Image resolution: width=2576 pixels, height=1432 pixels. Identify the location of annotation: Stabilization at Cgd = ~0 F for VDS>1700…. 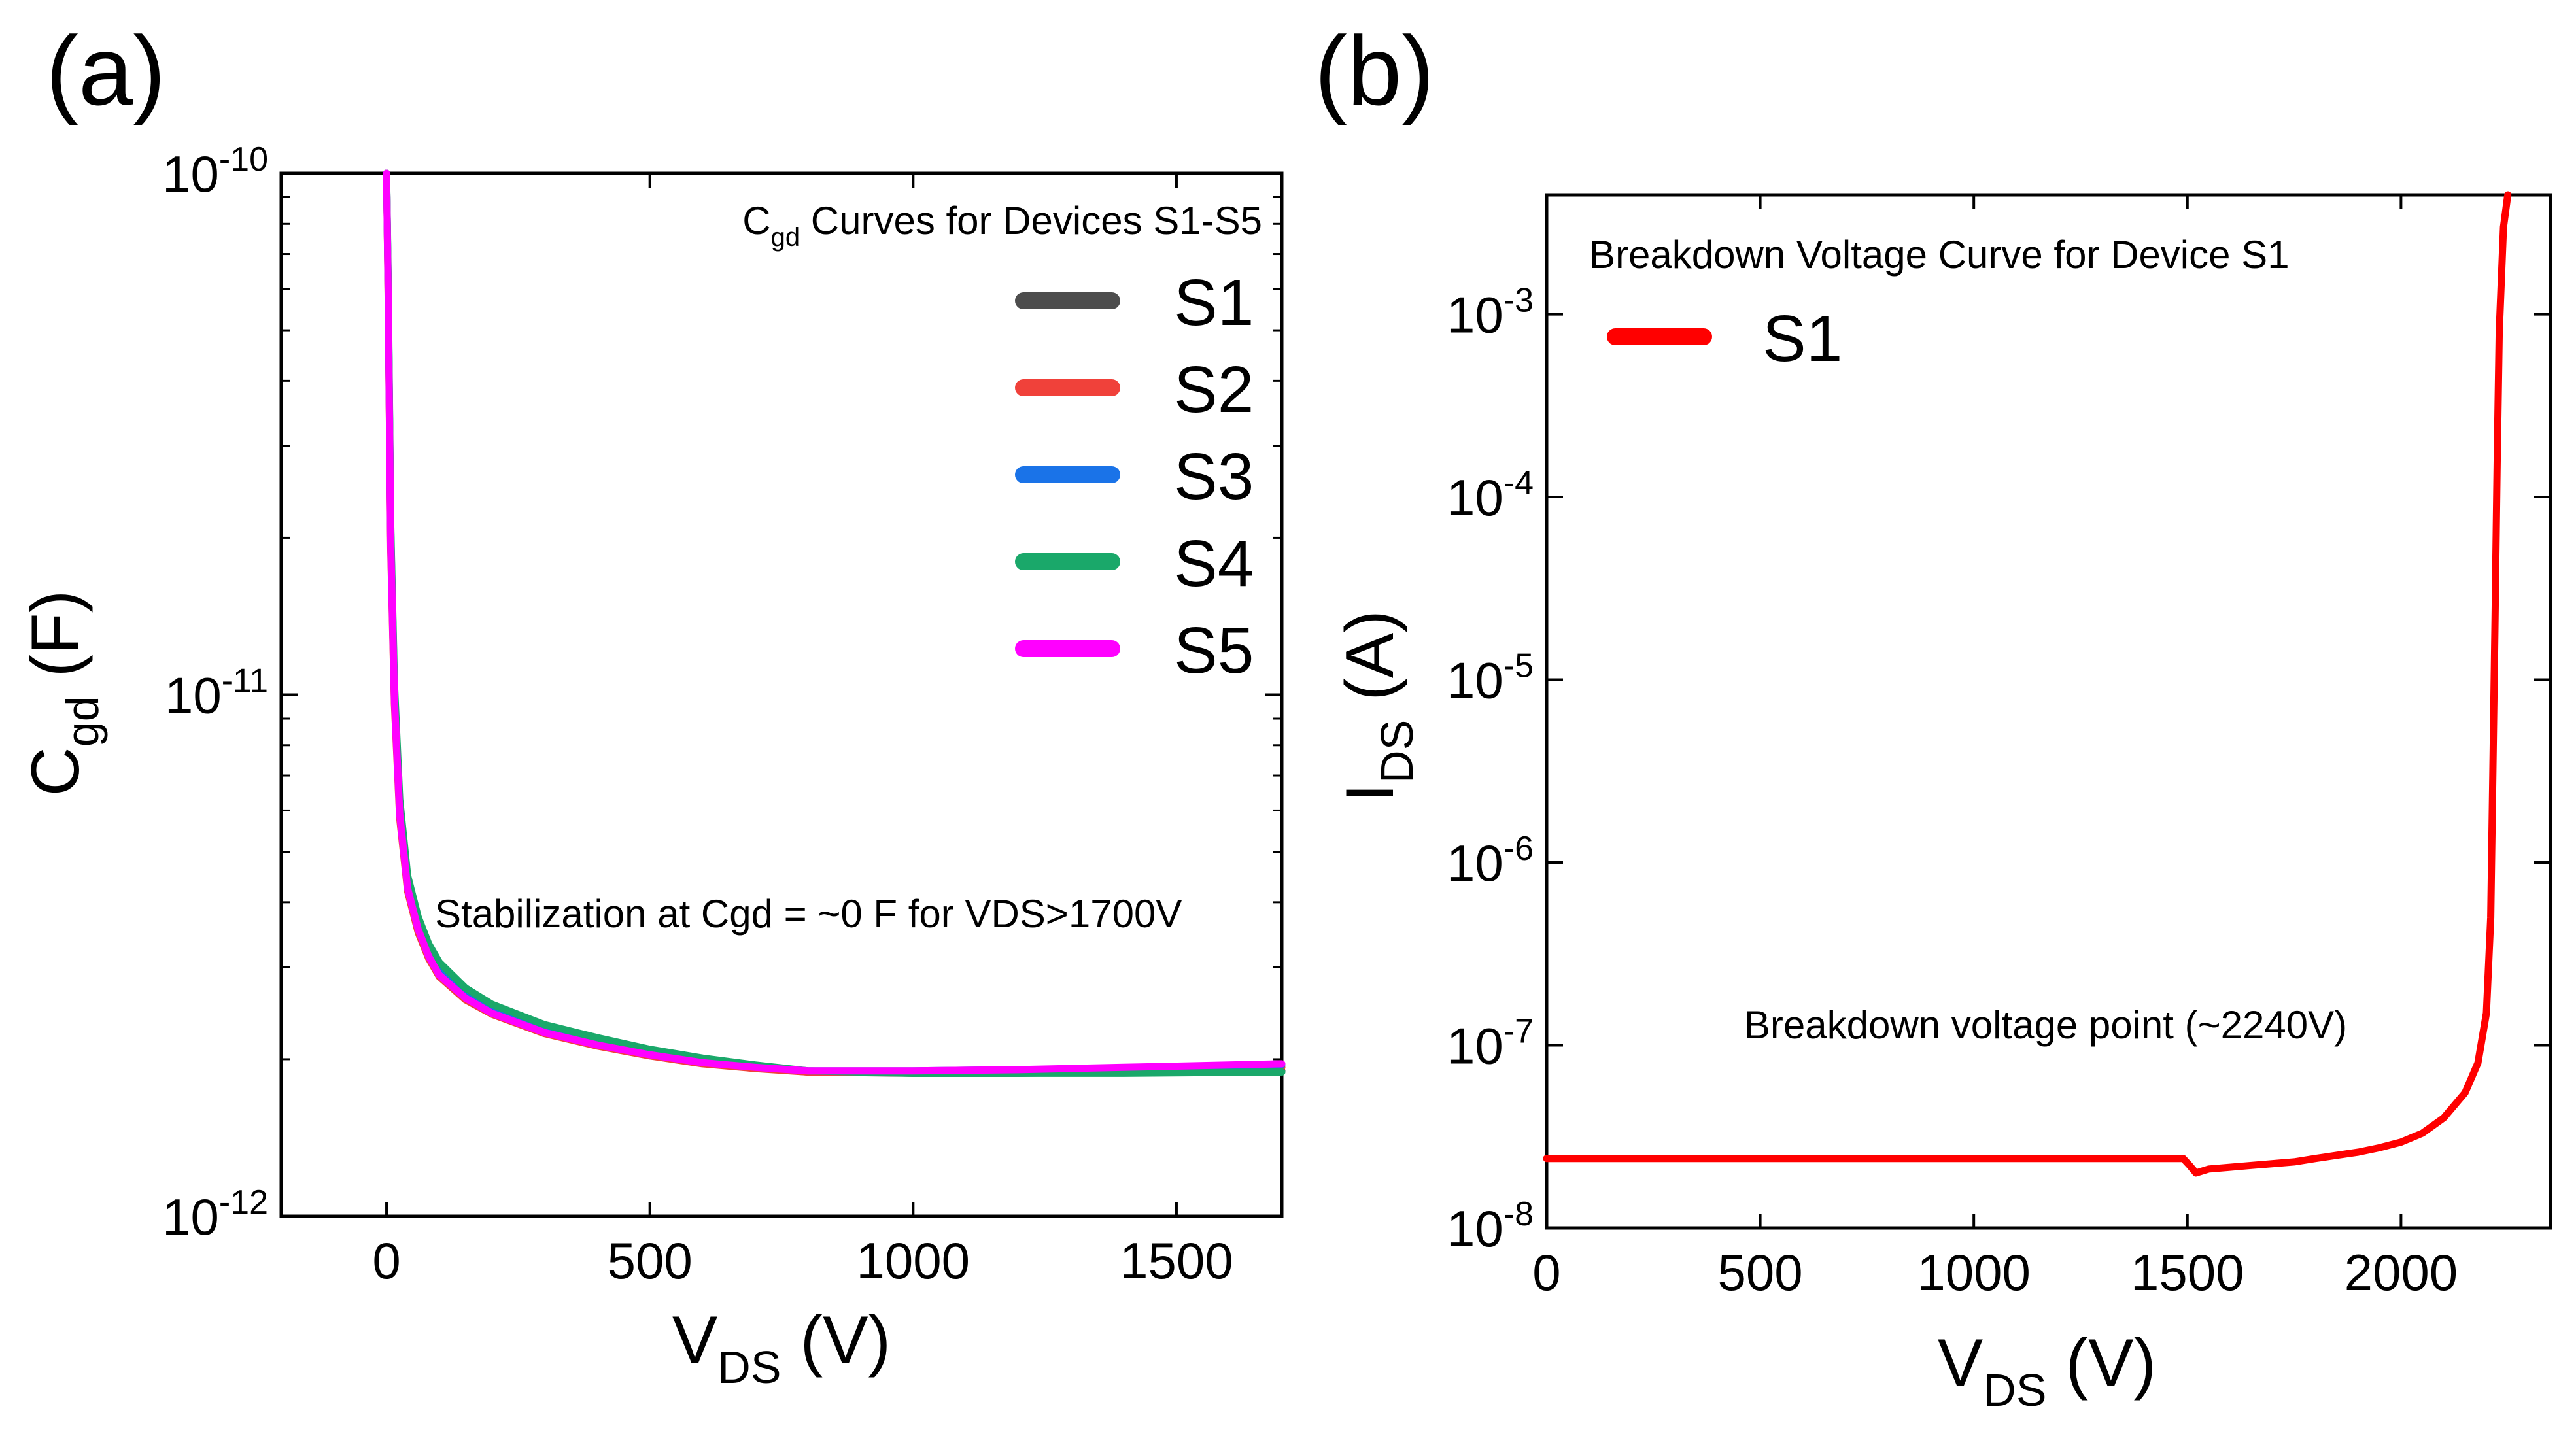
(808, 914).